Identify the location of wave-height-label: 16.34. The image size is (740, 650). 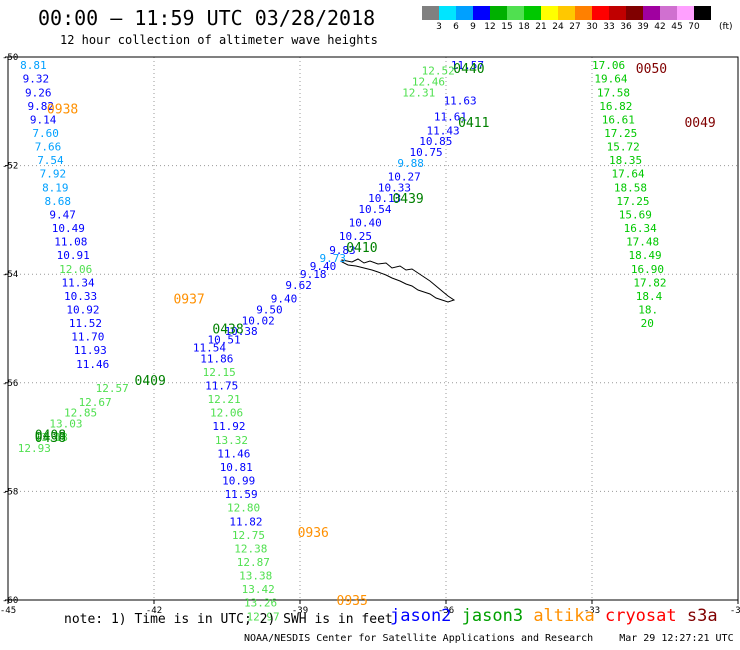
(640, 228).